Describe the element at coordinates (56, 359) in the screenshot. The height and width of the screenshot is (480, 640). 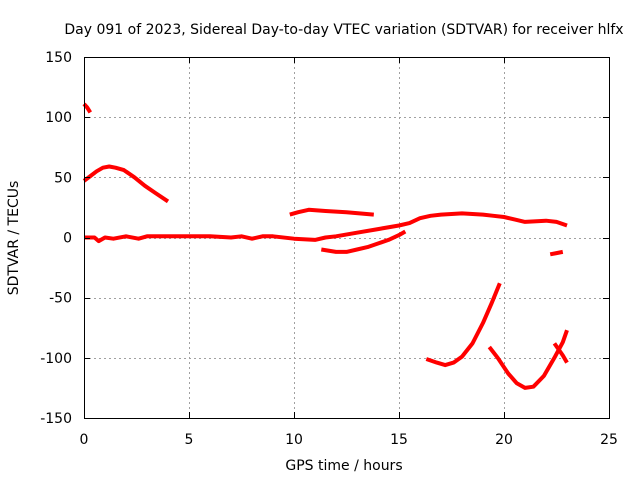
I see `y-tick-label: -100` at that location.